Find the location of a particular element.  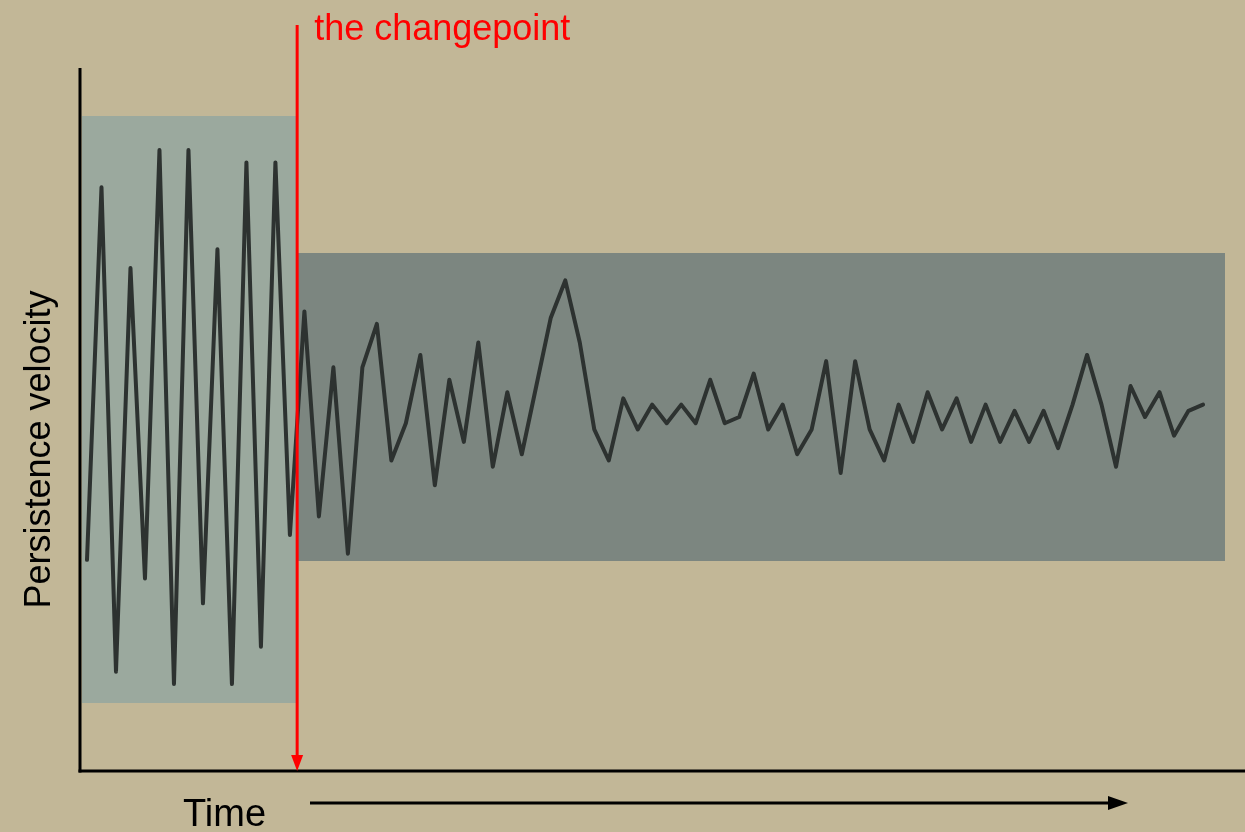

y-axis-title: Persistence velocity is located at coordinates (37, 449).